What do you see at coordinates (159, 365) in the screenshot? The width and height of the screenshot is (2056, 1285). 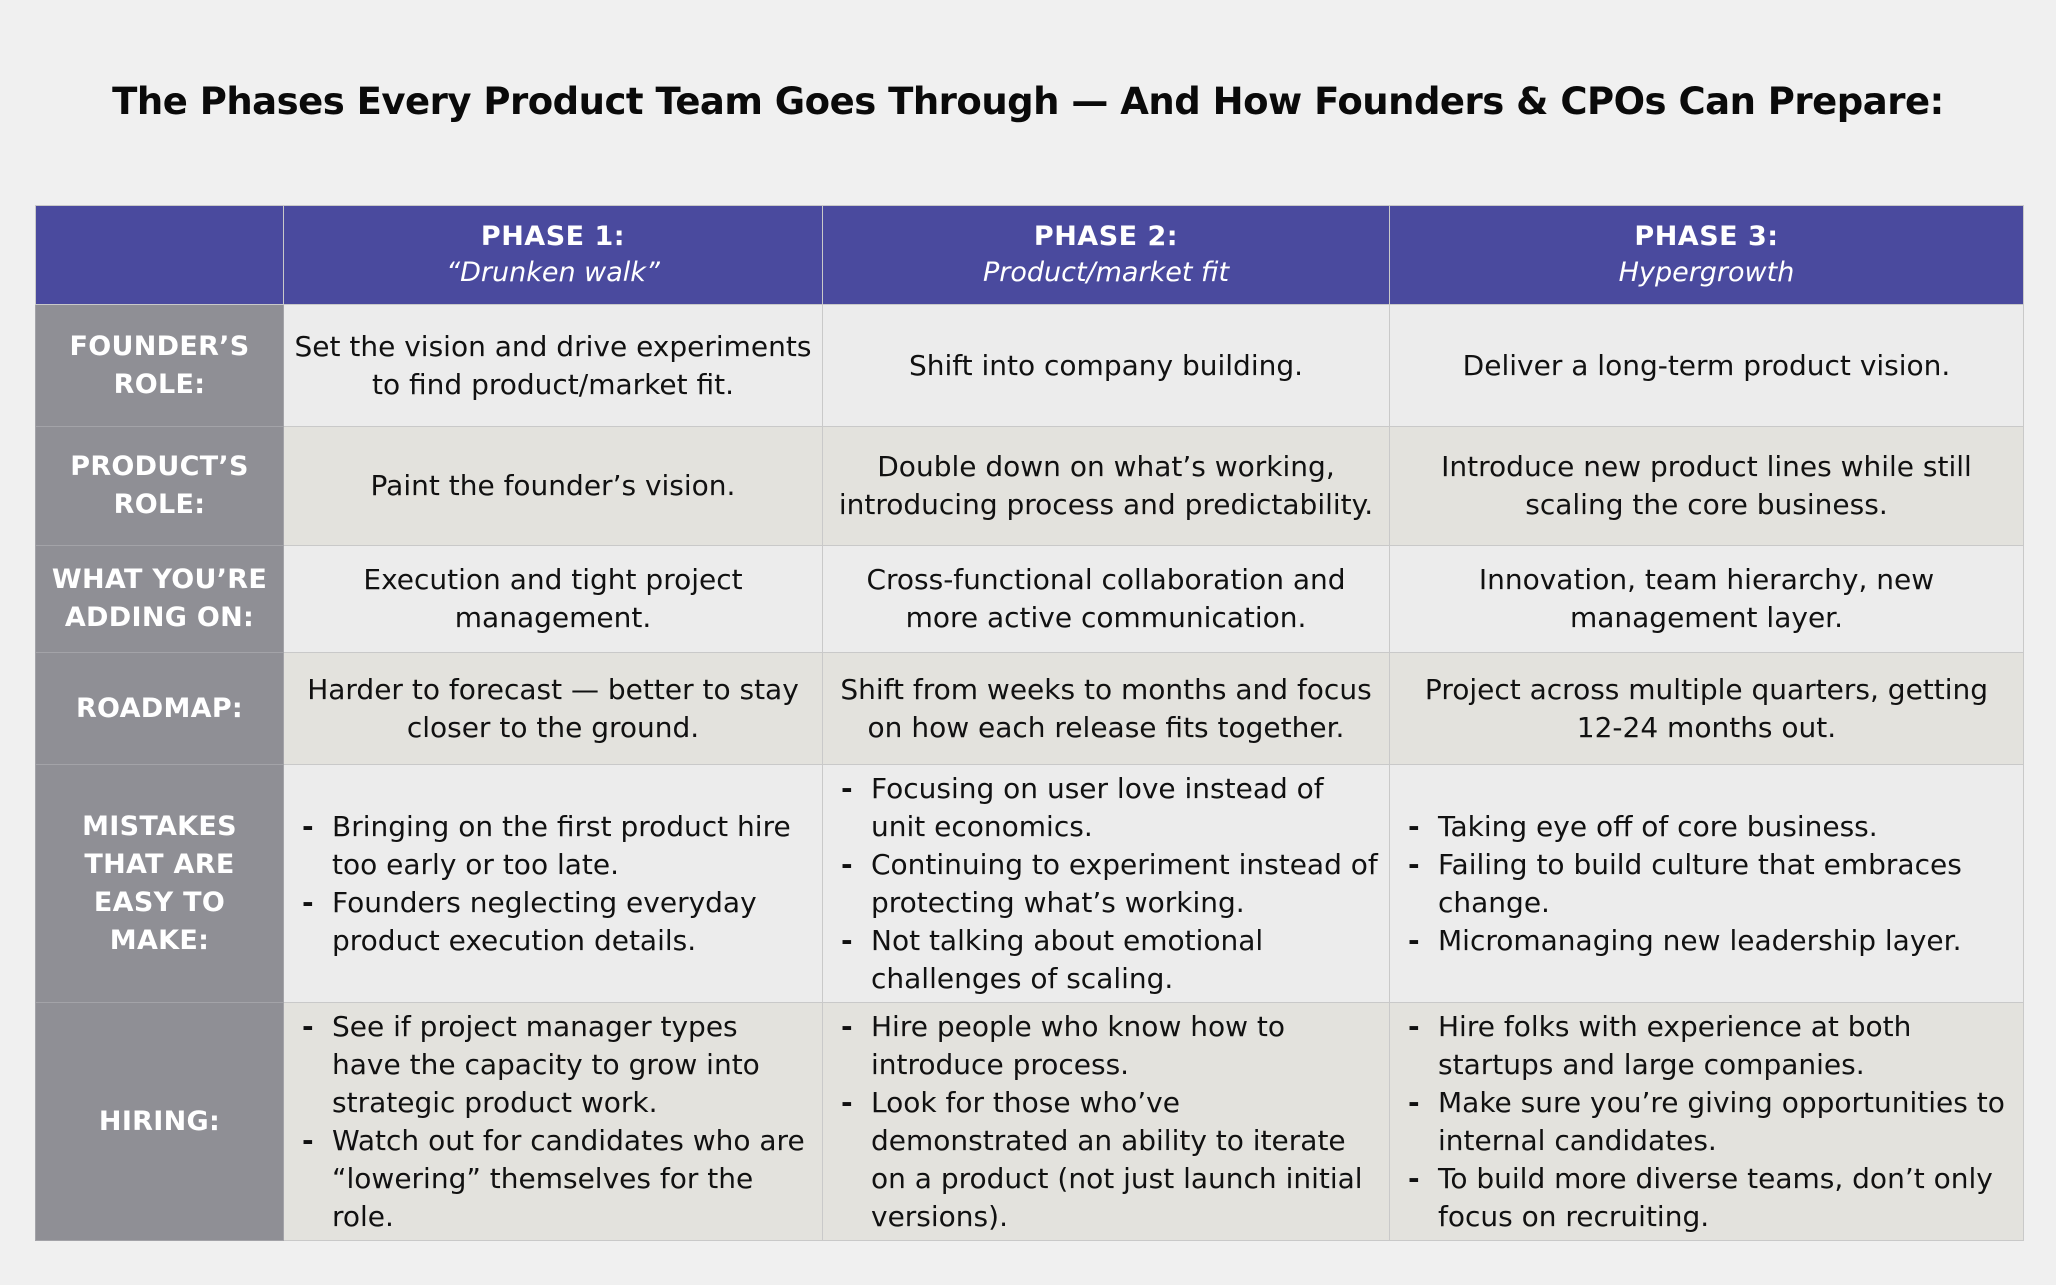 I see `row-label-founders-role: FOUNDER’S ROLE:` at bounding box center [159, 365].